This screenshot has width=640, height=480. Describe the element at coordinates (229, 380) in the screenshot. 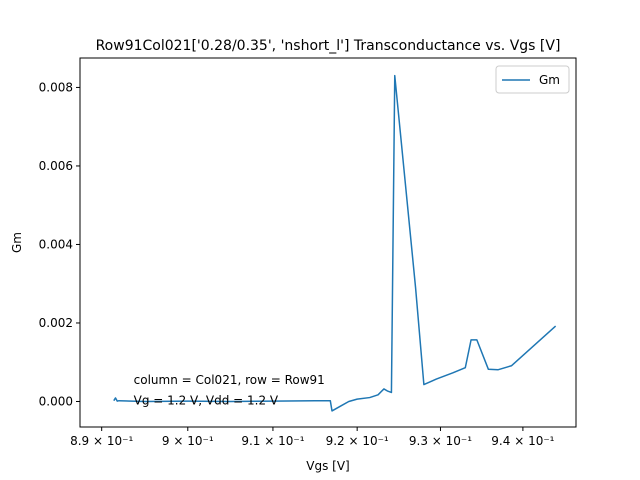

I see `annotation-text: column = Col021, row = Row91` at that location.